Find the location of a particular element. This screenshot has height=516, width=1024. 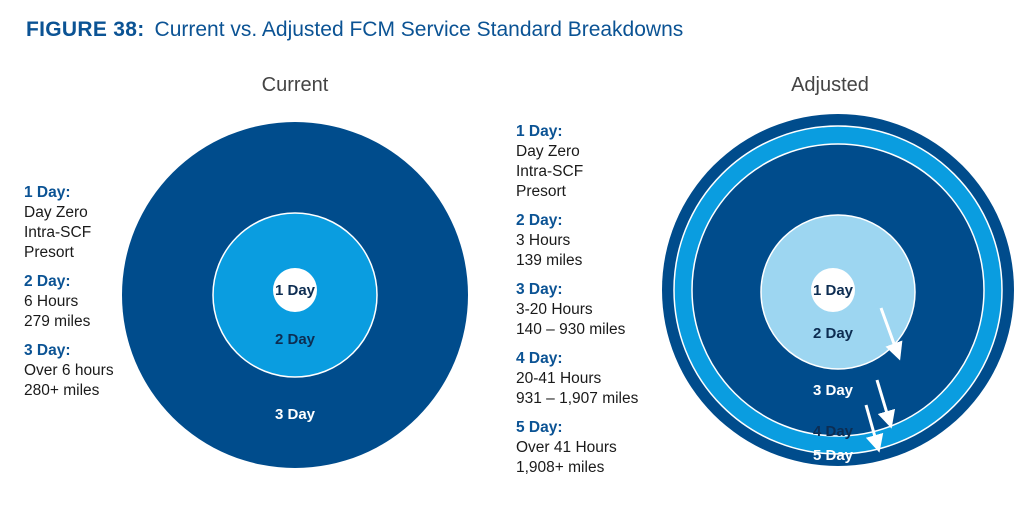

adjusted-label-4day: 4 Day is located at coordinates (833, 431).